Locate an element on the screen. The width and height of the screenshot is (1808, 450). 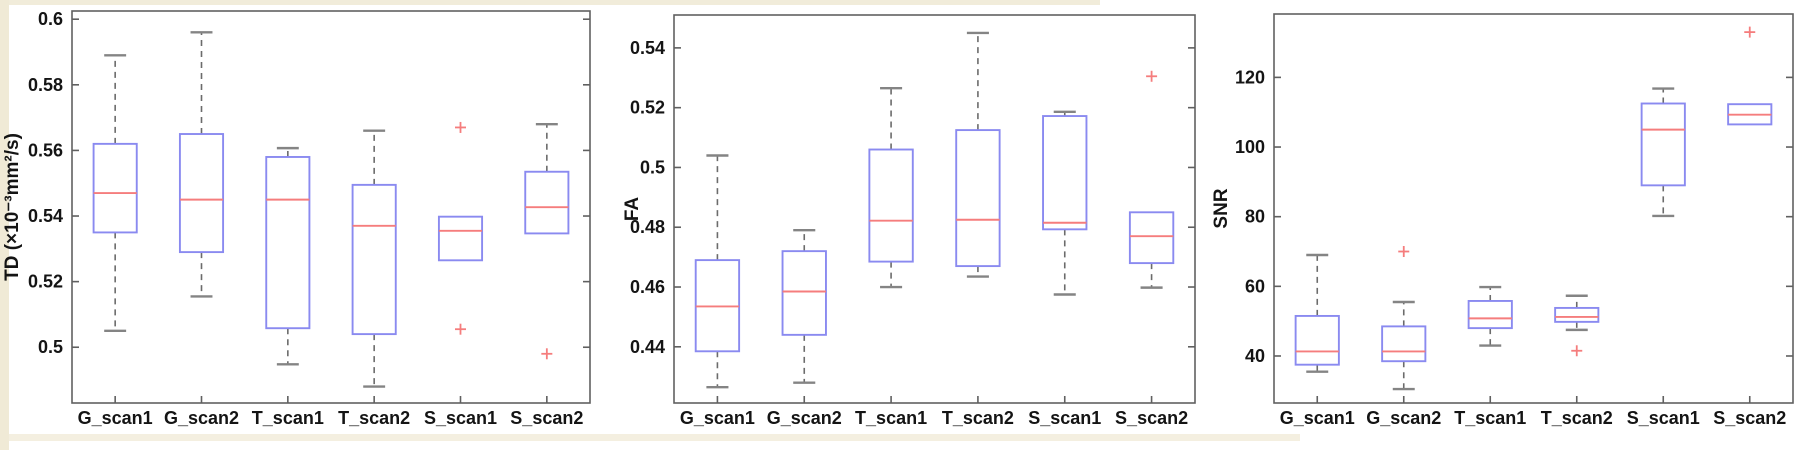
y-tick-label: 120 is located at coordinates (1250, 77).